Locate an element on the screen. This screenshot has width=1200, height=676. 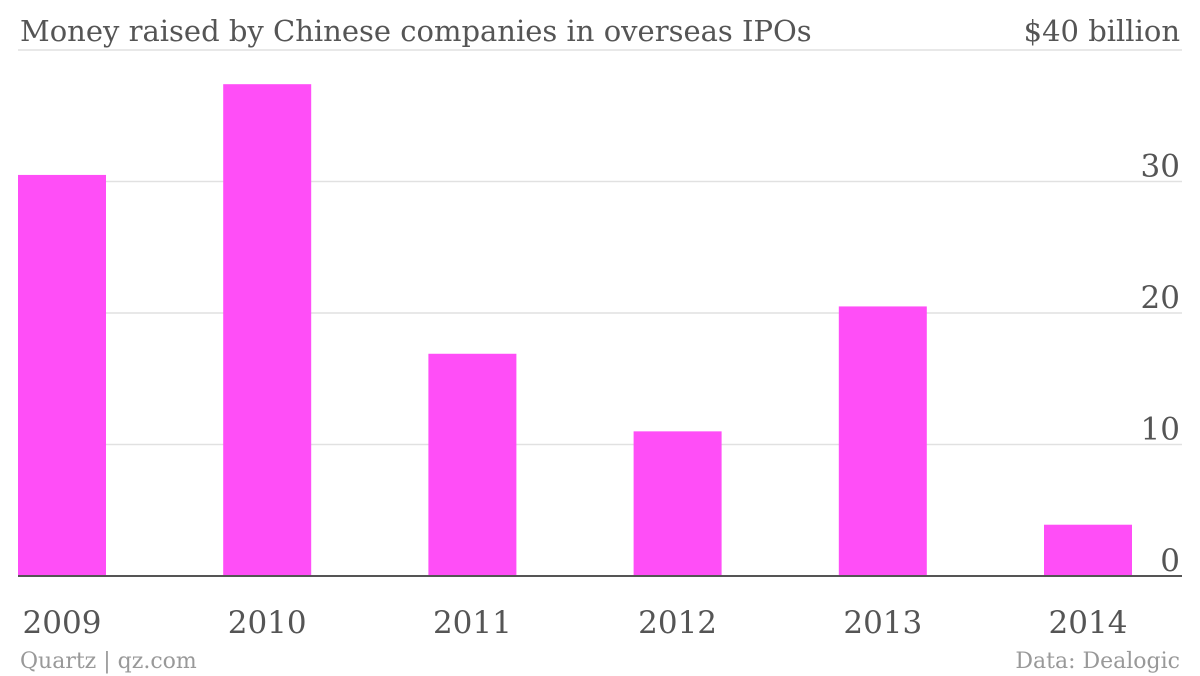
y-tick-label-20: 20 is located at coordinates (1160, 298).